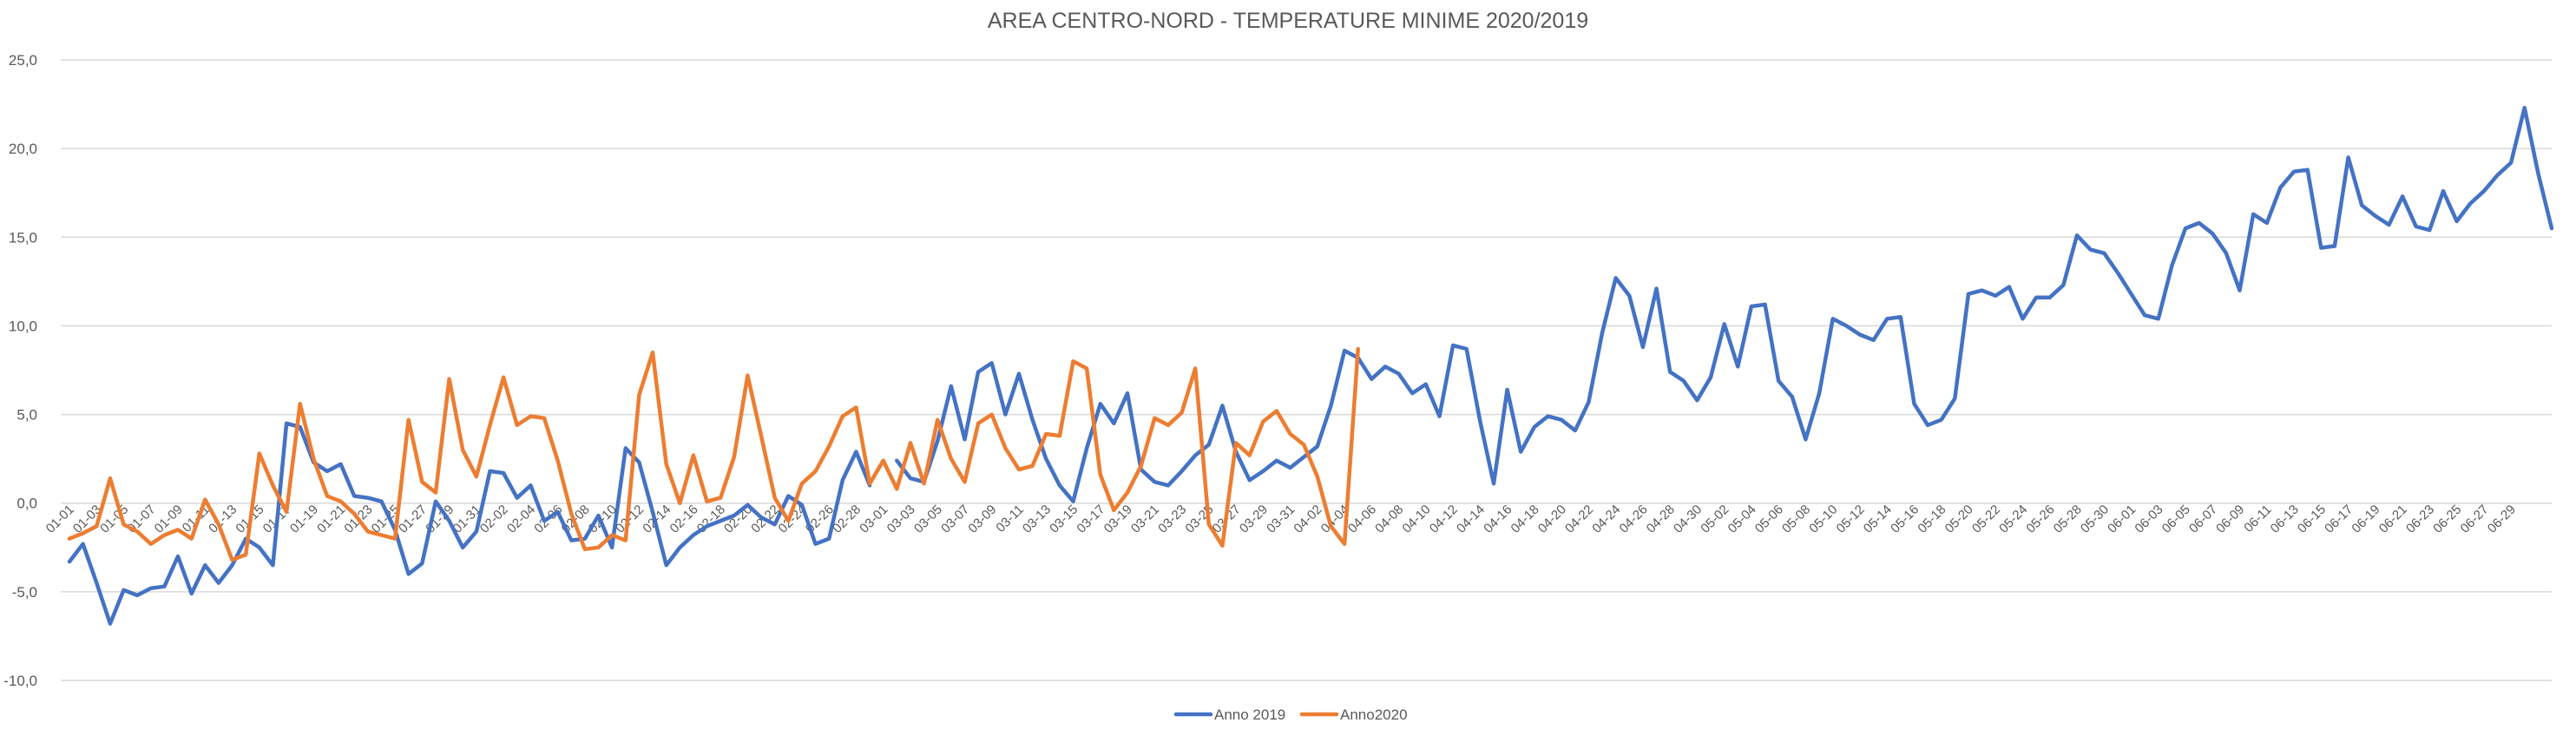 Image resolution: width=2576 pixels, height=736 pixels. Describe the element at coordinates (1851, 519) in the screenshot. I see `x-tick-label: 05-12` at that location.